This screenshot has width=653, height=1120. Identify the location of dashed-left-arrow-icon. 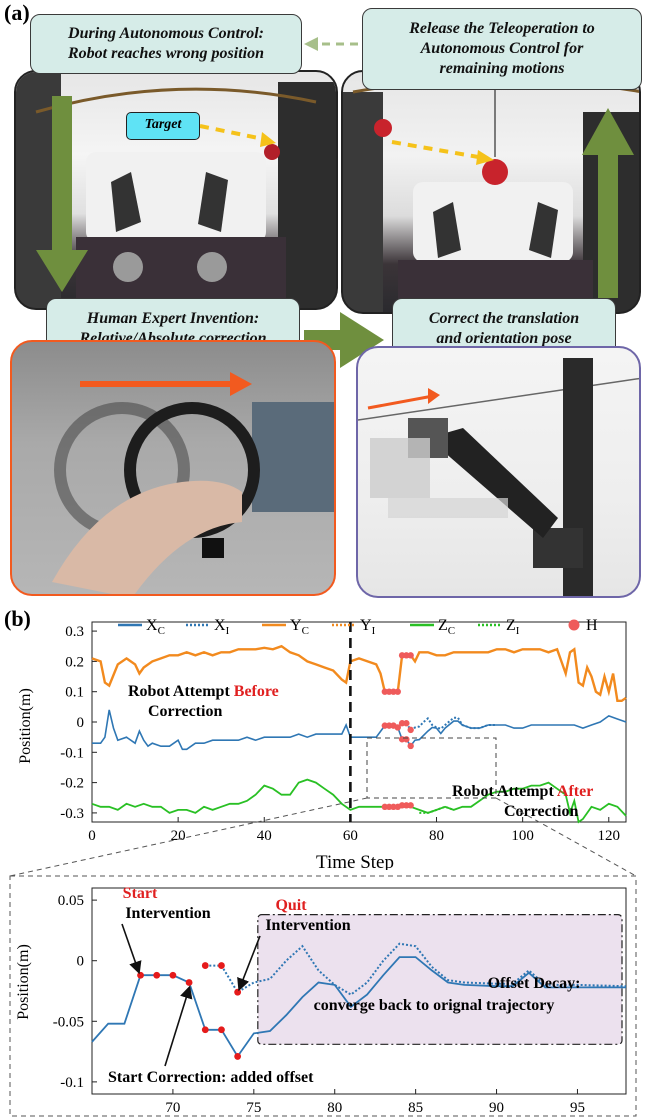
(311, 44).